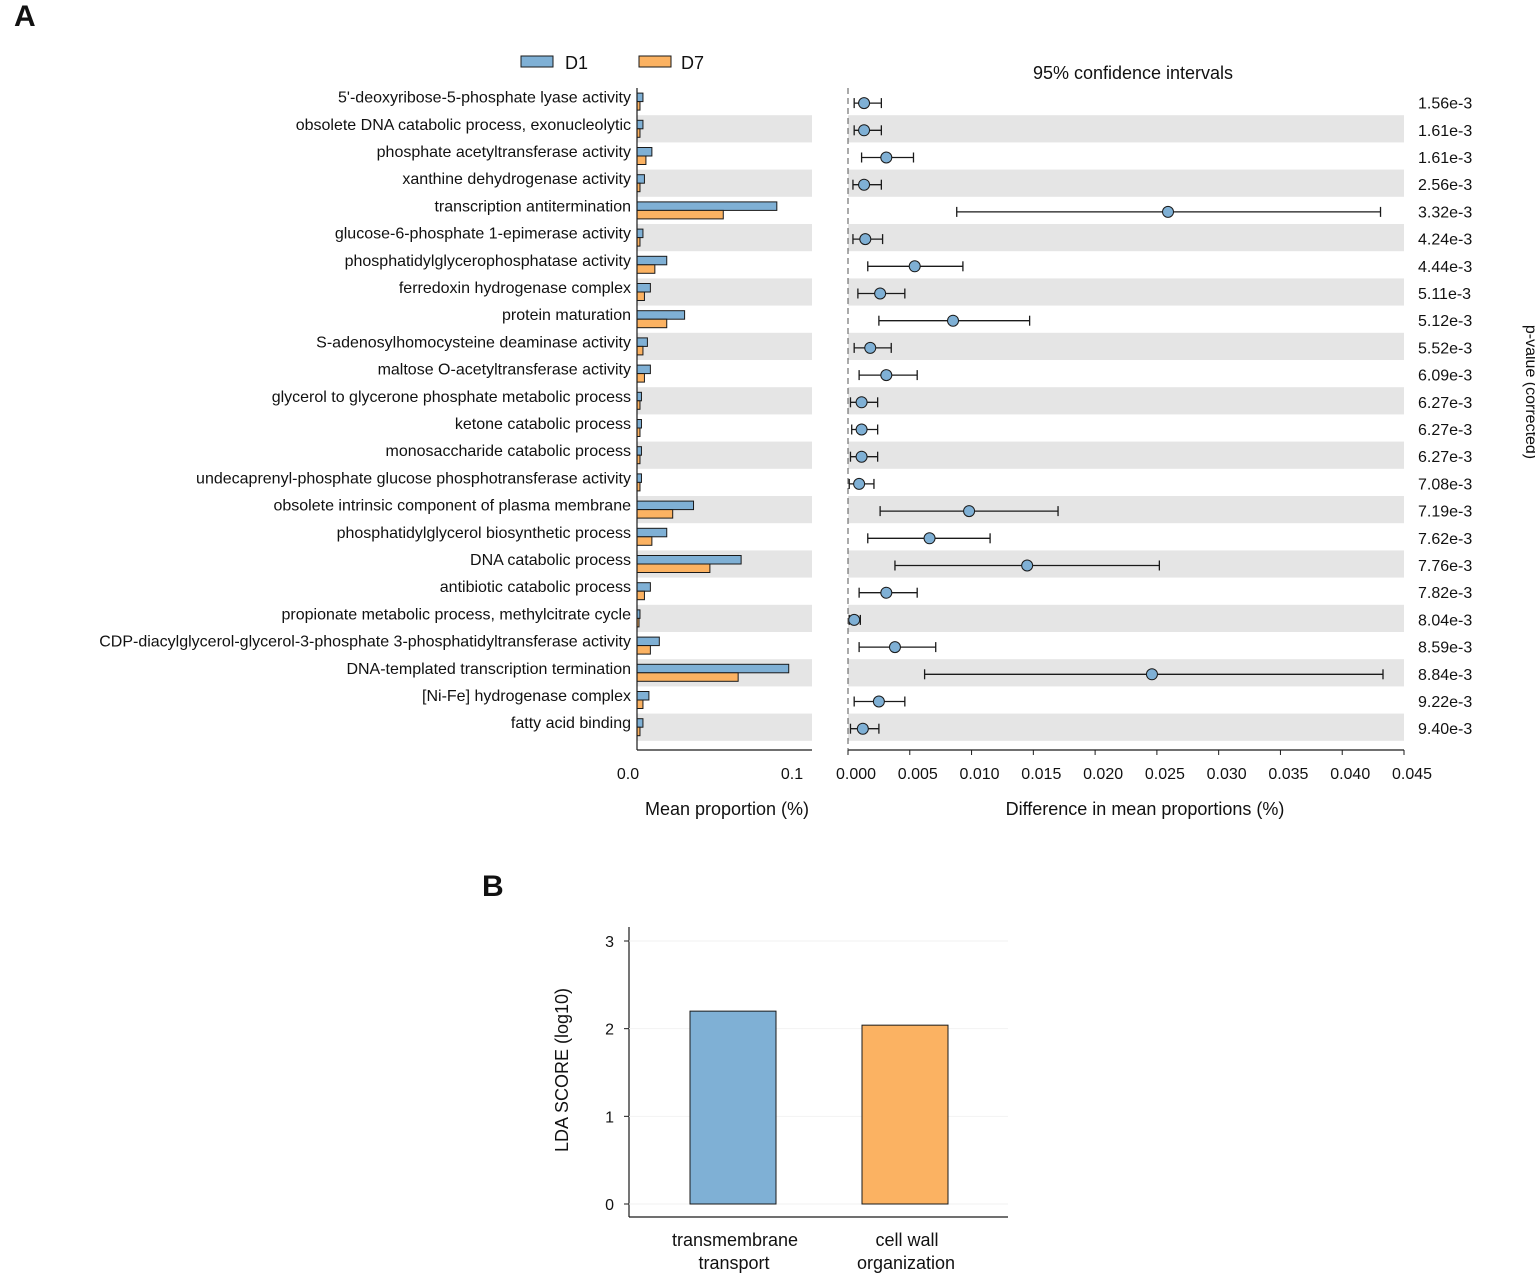  I want to click on ci-x-tick-label: 0.045, so click(1412, 774).